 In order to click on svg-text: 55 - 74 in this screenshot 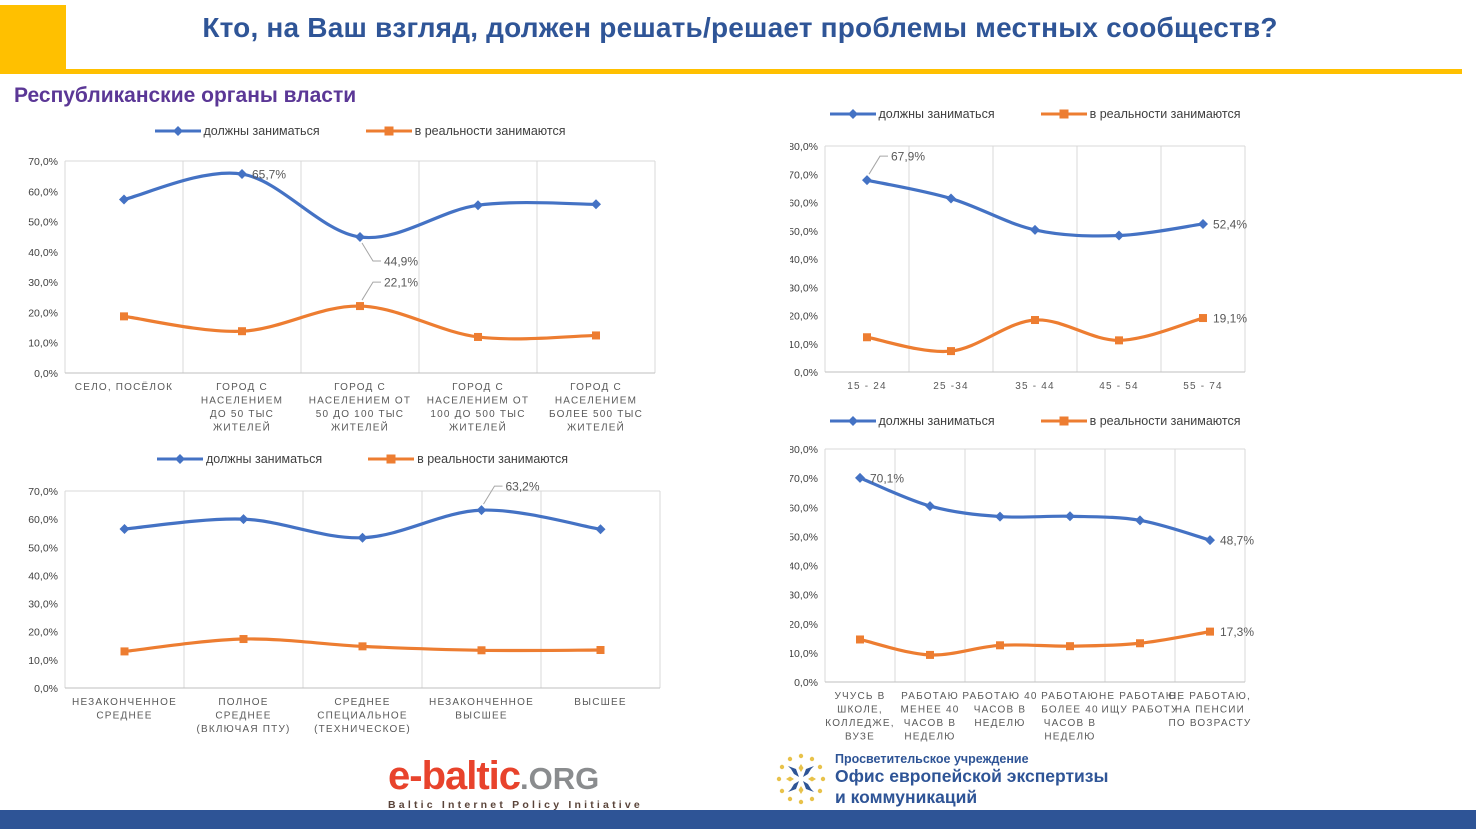, I will do `click(1203, 386)`.